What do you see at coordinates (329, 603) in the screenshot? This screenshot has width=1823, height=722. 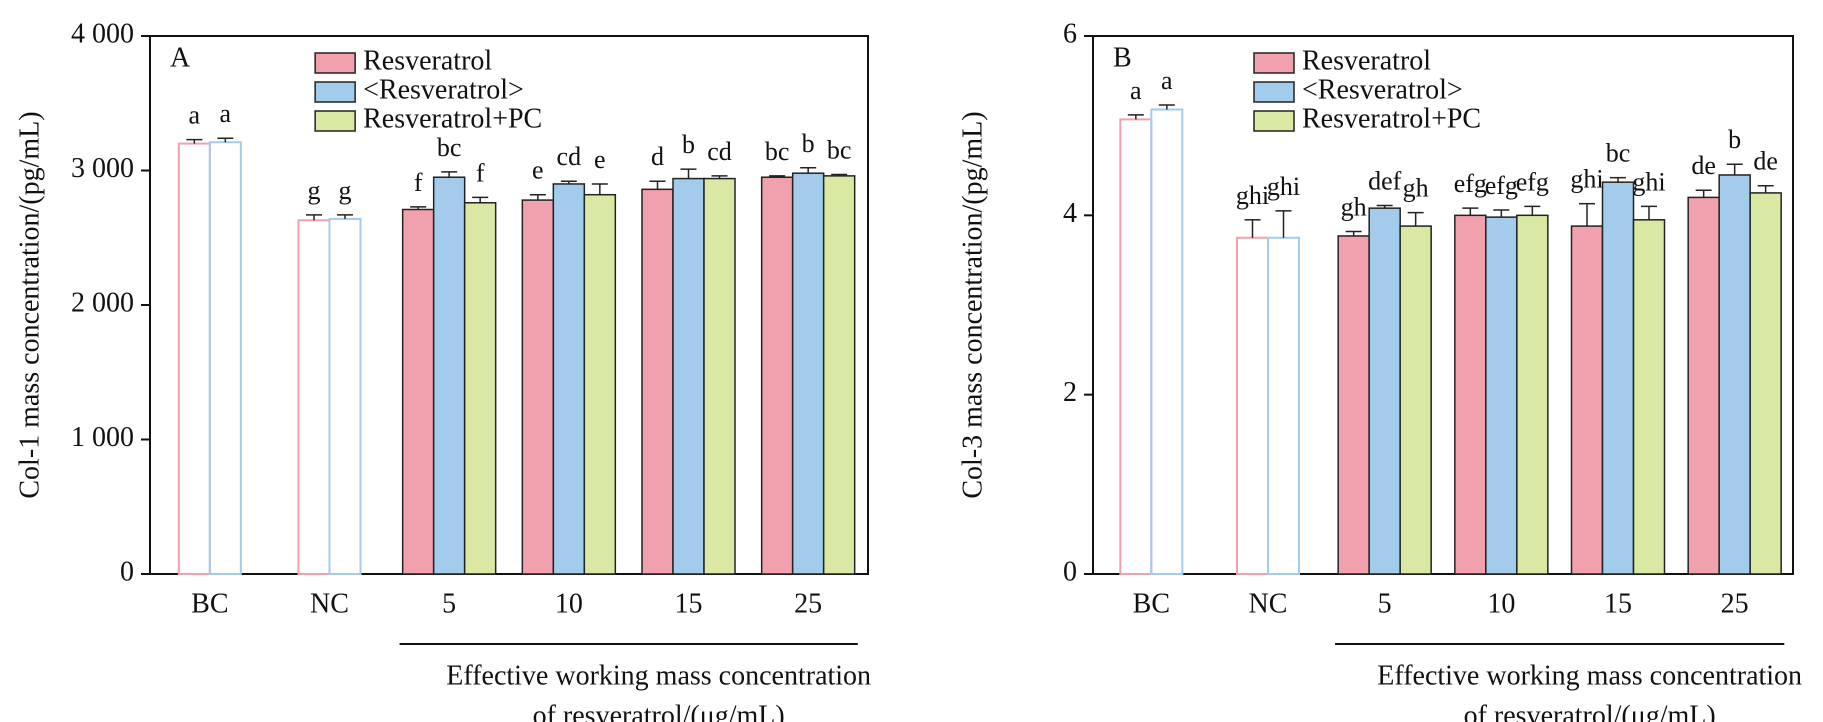 I see `x-tick-label: NC` at bounding box center [329, 603].